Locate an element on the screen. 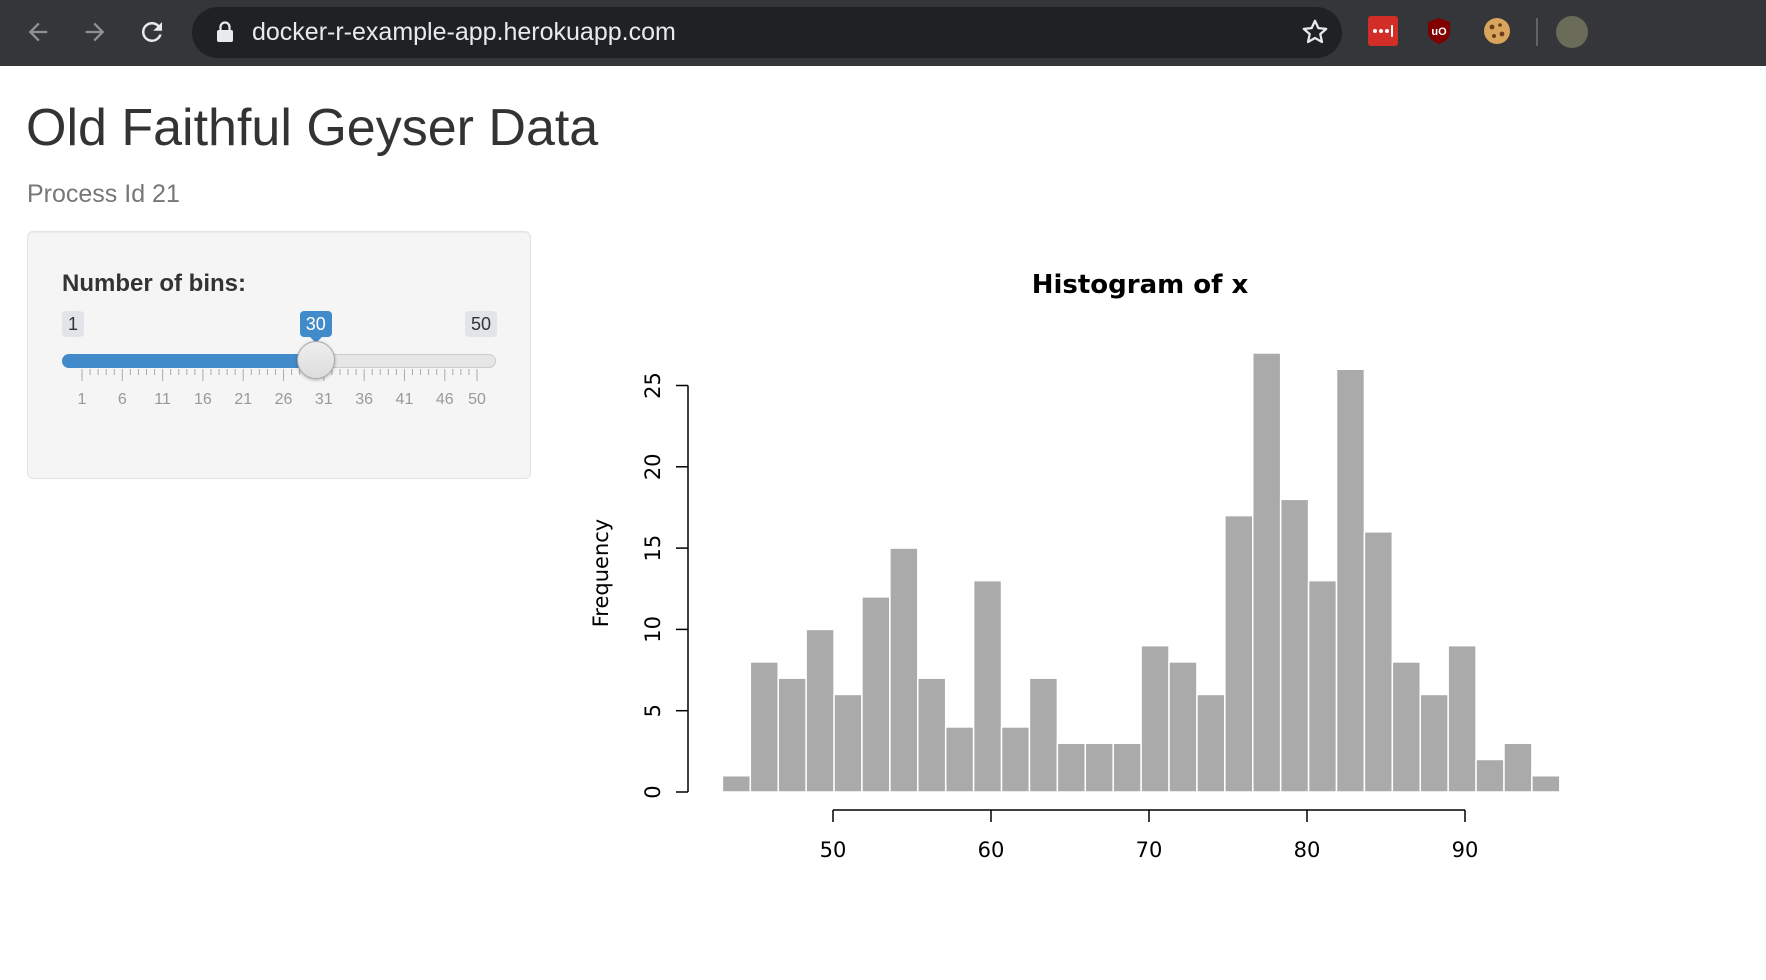 This screenshot has height=980, width=1766. slider-tick-label: 41 is located at coordinates (404, 399).